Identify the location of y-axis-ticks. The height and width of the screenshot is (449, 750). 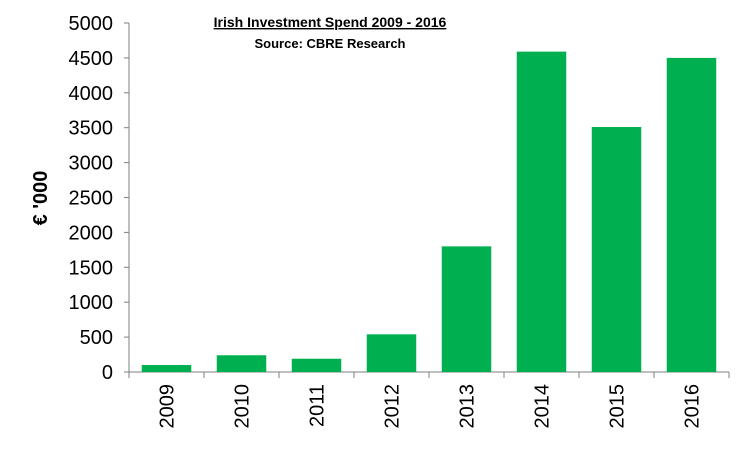
(126, 197).